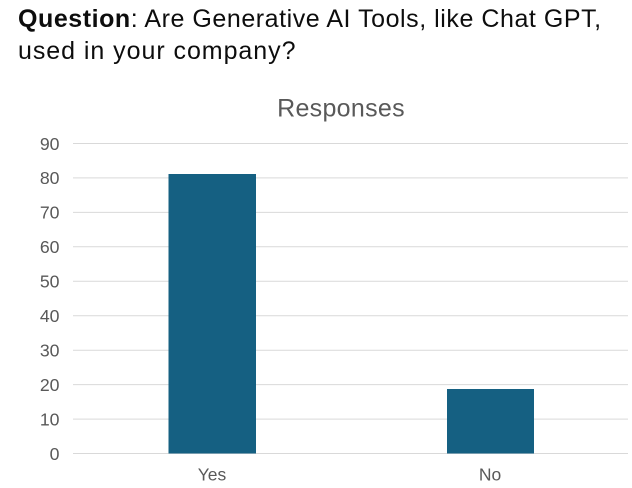 Image resolution: width=632 pixels, height=488 pixels. Describe the element at coordinates (50, 247) in the screenshot. I see `svg-text: 60` at that location.